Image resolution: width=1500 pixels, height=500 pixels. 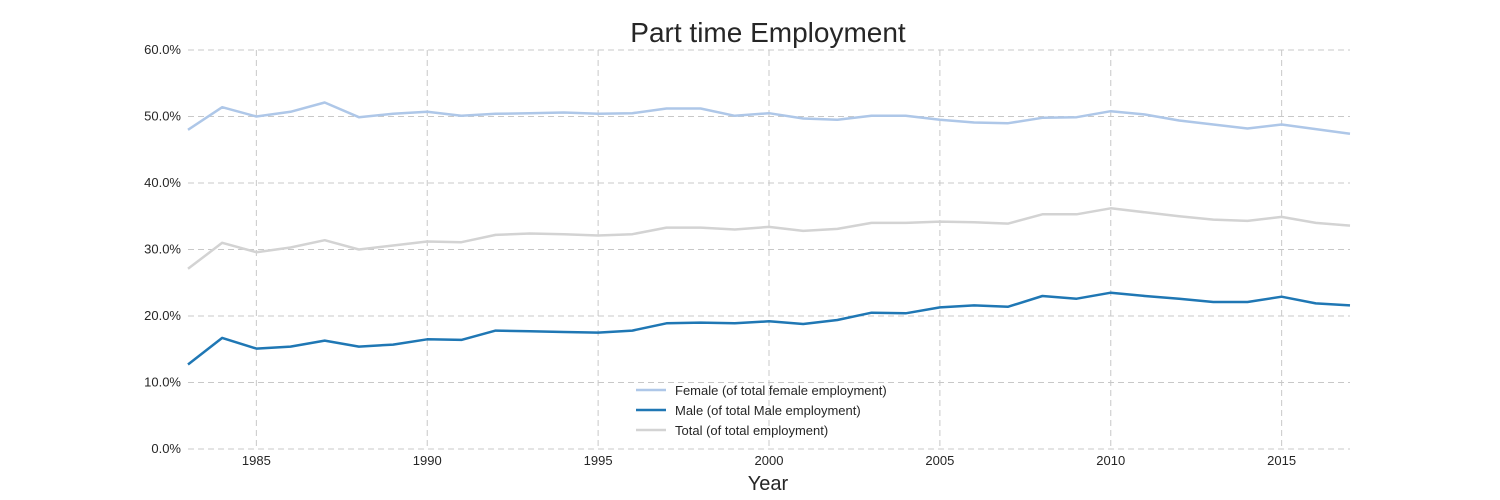 I want to click on chart-title: Part time Employment, so click(x=768, y=32).